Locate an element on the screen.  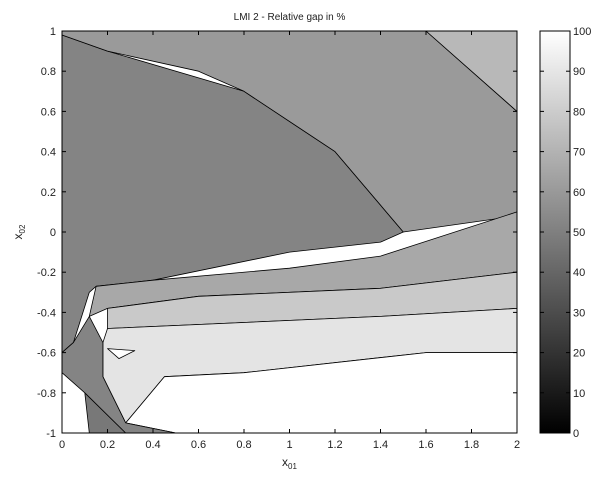
colorbar is located at coordinates (555, 232).